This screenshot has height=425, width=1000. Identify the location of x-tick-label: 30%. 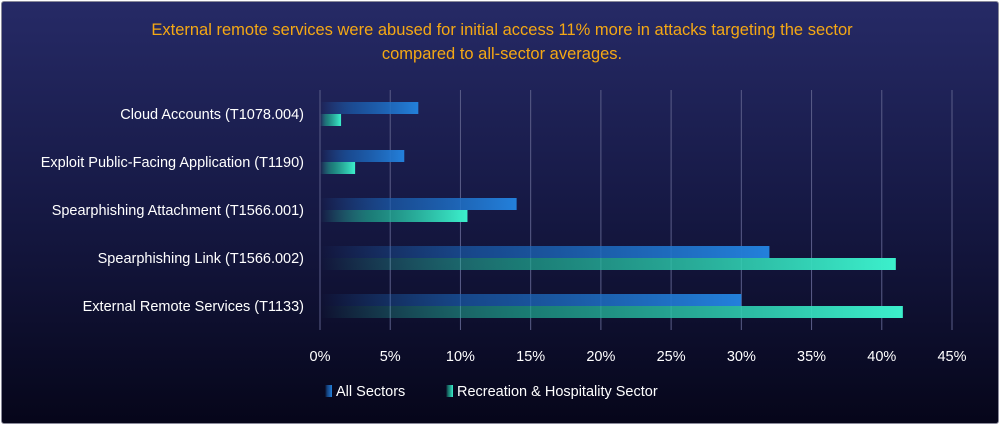
(741, 357).